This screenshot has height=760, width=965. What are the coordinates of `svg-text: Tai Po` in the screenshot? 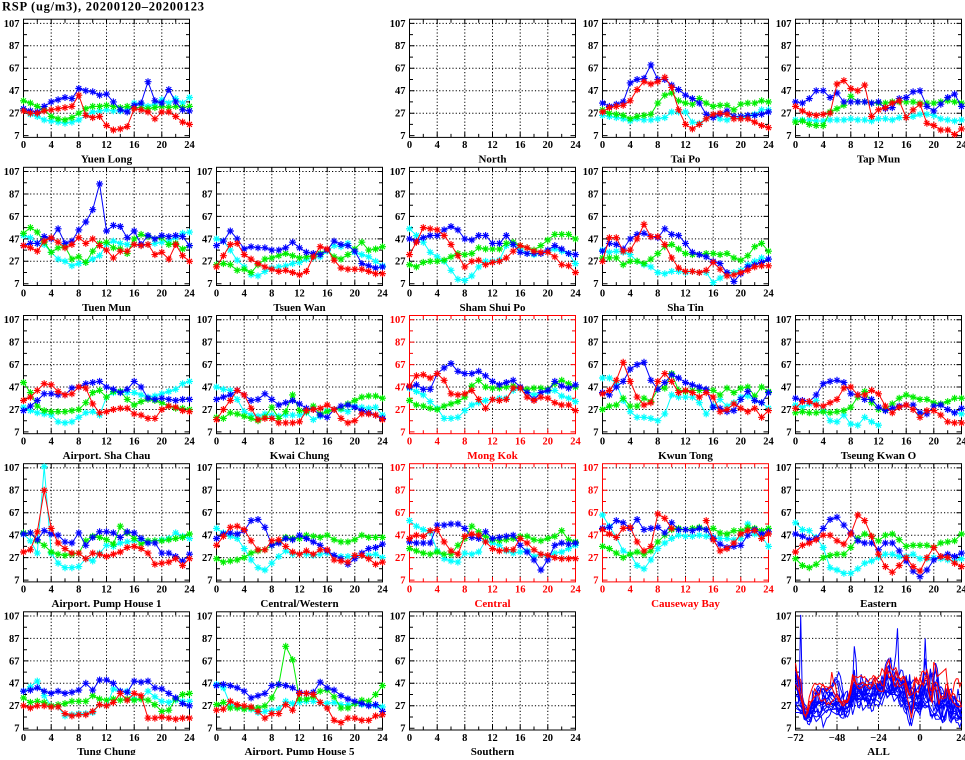 It's located at (686, 160).